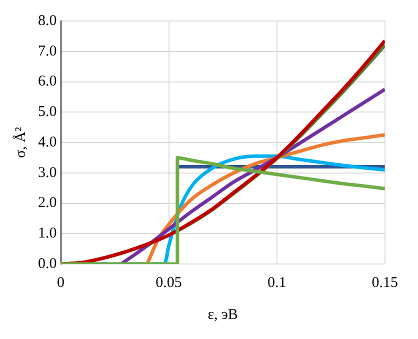 The image size is (418, 339). I want to click on x-axis-title: ε, эВ, so click(223, 314).